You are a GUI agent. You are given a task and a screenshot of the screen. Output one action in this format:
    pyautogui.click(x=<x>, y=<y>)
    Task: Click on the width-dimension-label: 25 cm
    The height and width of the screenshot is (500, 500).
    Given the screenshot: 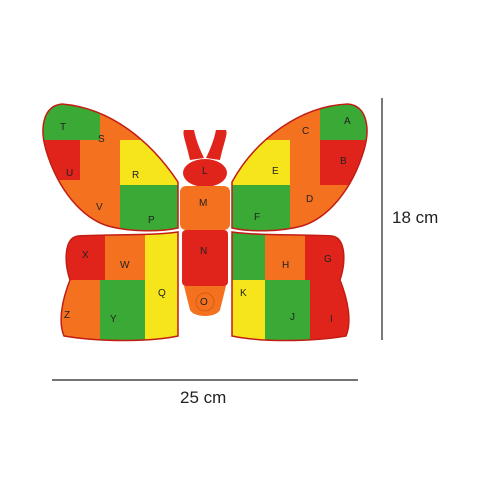 What is the action you would take?
    pyautogui.click(x=203, y=397)
    